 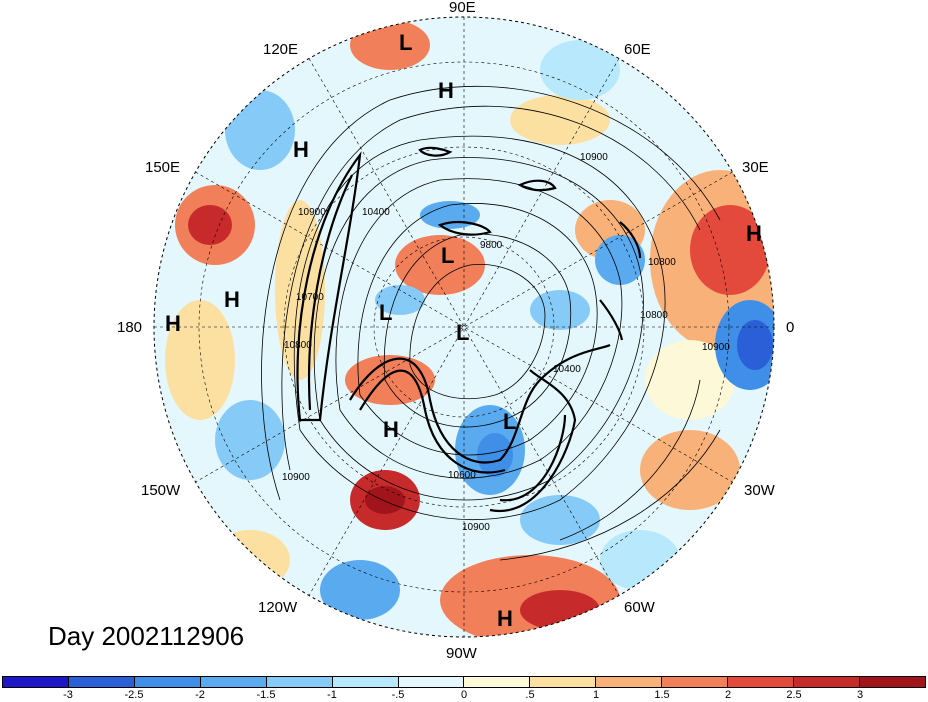 What do you see at coordinates (281, 49) in the screenshot?
I see `lon-label-120e: 120E` at bounding box center [281, 49].